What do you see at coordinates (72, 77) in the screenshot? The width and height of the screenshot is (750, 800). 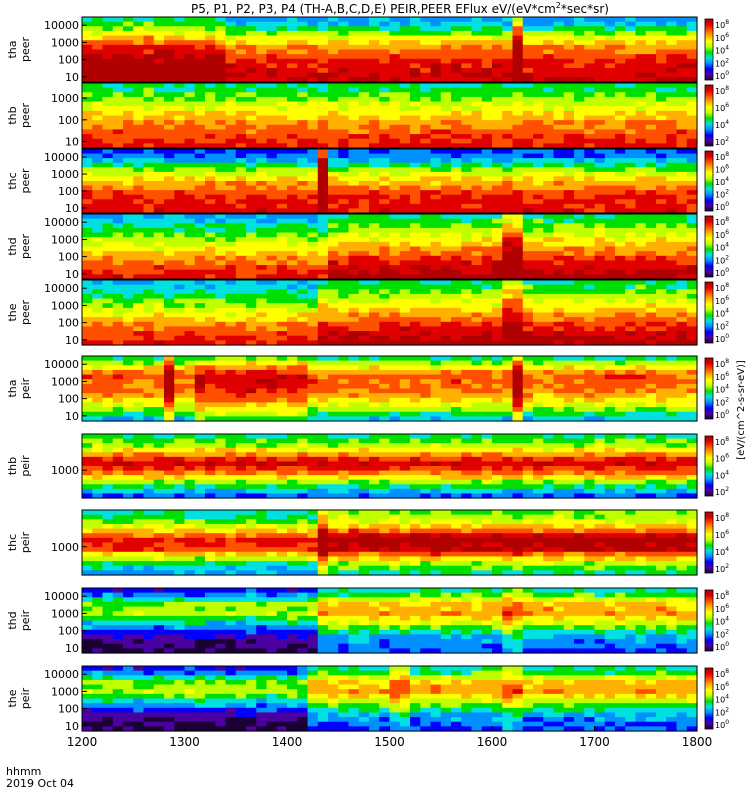 I see `y-tick-label: 10` at bounding box center [72, 77].